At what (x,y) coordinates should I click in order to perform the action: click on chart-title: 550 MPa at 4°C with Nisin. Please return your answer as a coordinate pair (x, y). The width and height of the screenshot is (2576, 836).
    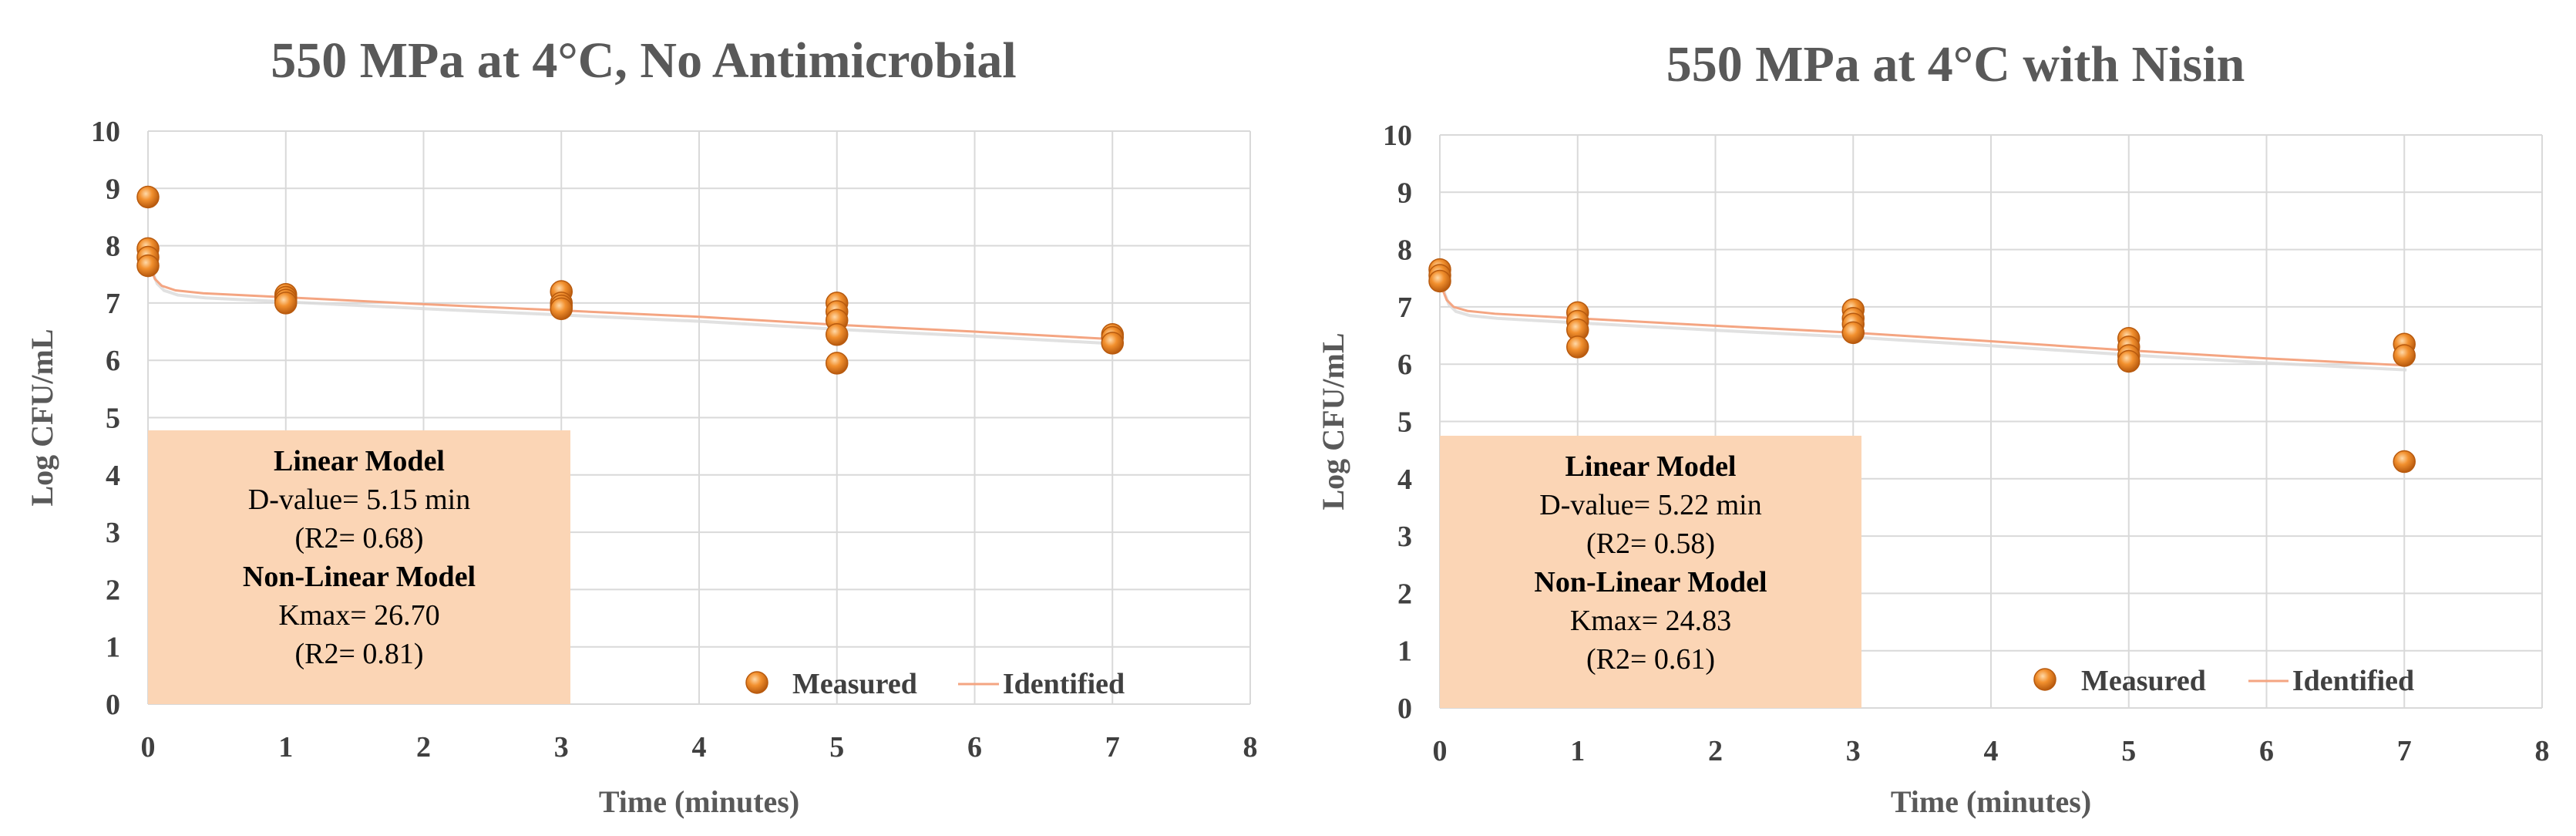
    Looking at the image, I should click on (1955, 64).